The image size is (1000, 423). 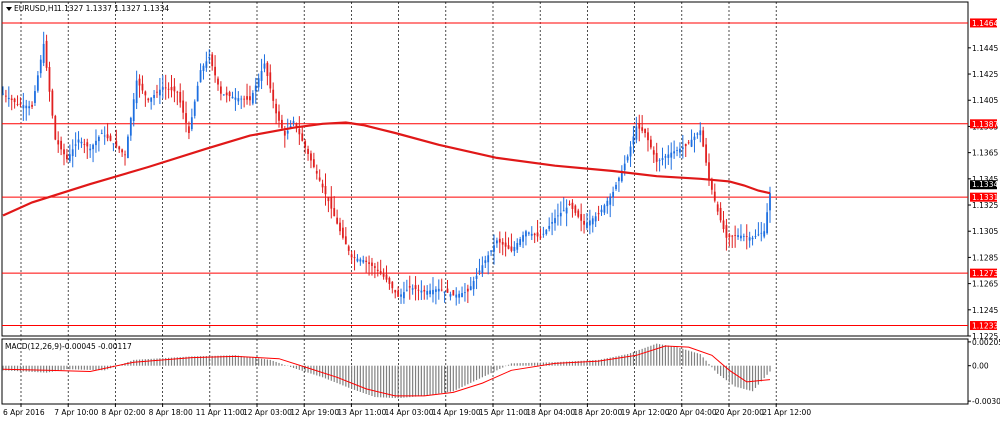 What do you see at coordinates (113, 8) in the screenshot?
I see `ohlc-label: 1.1327 1.1337 1.1327 1.1334` at bounding box center [113, 8].